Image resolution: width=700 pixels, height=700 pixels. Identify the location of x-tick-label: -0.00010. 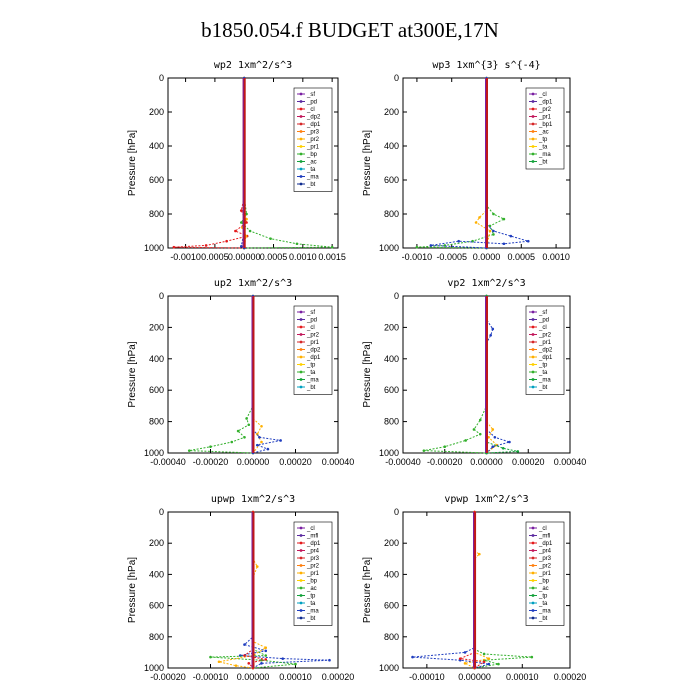
(211, 677).